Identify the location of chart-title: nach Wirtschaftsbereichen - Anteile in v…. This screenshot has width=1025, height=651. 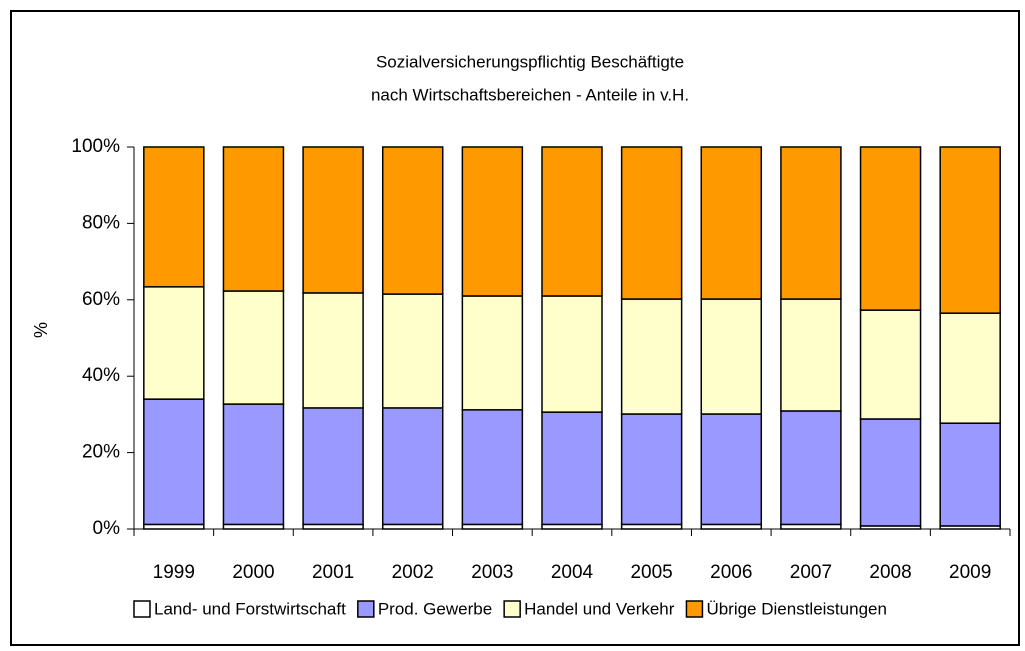
(530, 94).